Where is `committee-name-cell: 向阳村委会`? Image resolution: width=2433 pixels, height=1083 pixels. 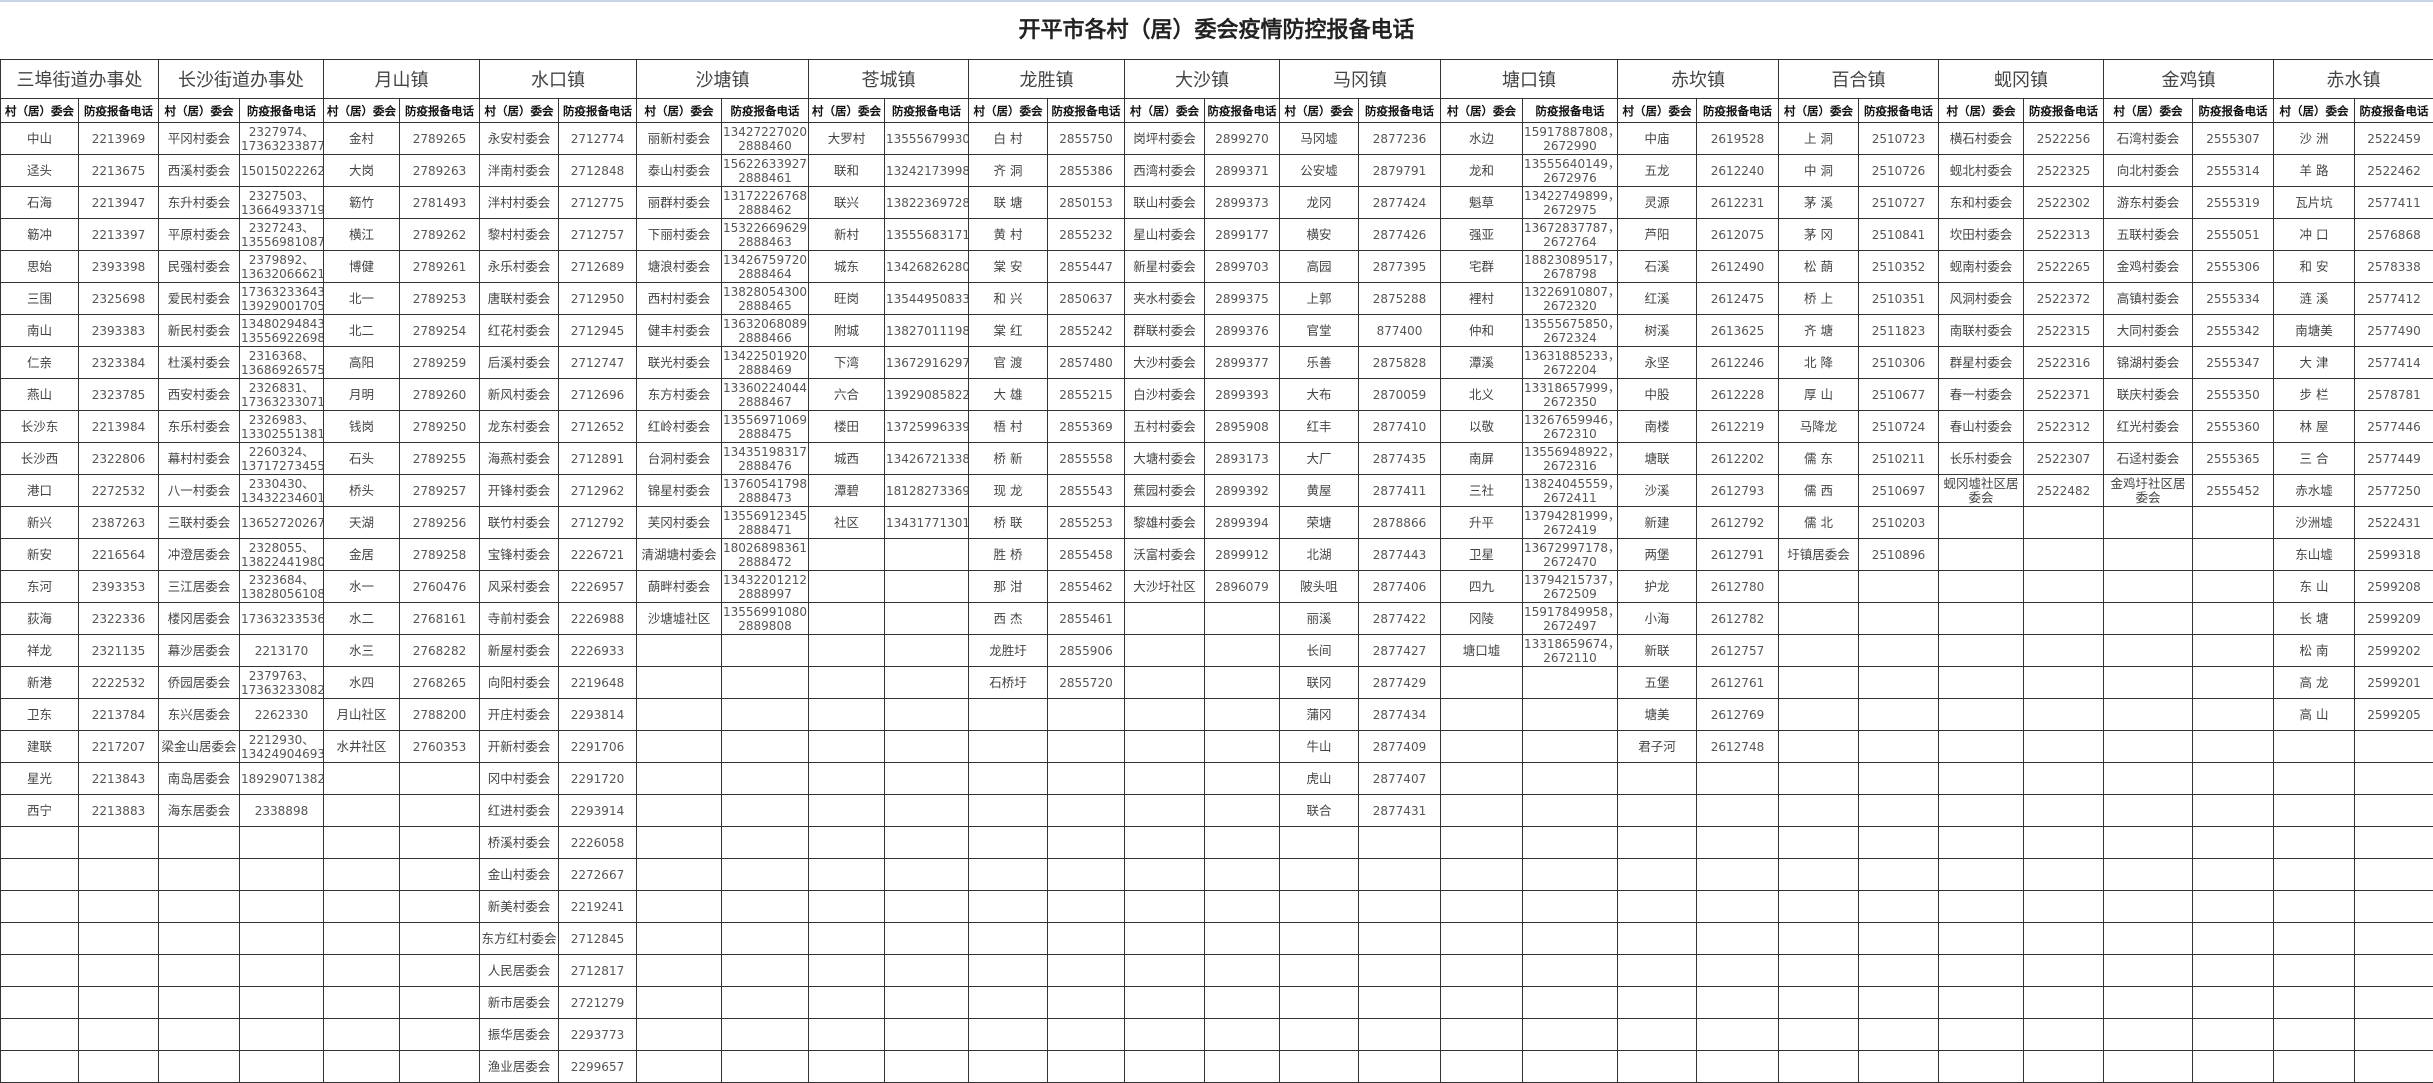
committee-name-cell: 向阳村委会 is located at coordinates (519, 683).